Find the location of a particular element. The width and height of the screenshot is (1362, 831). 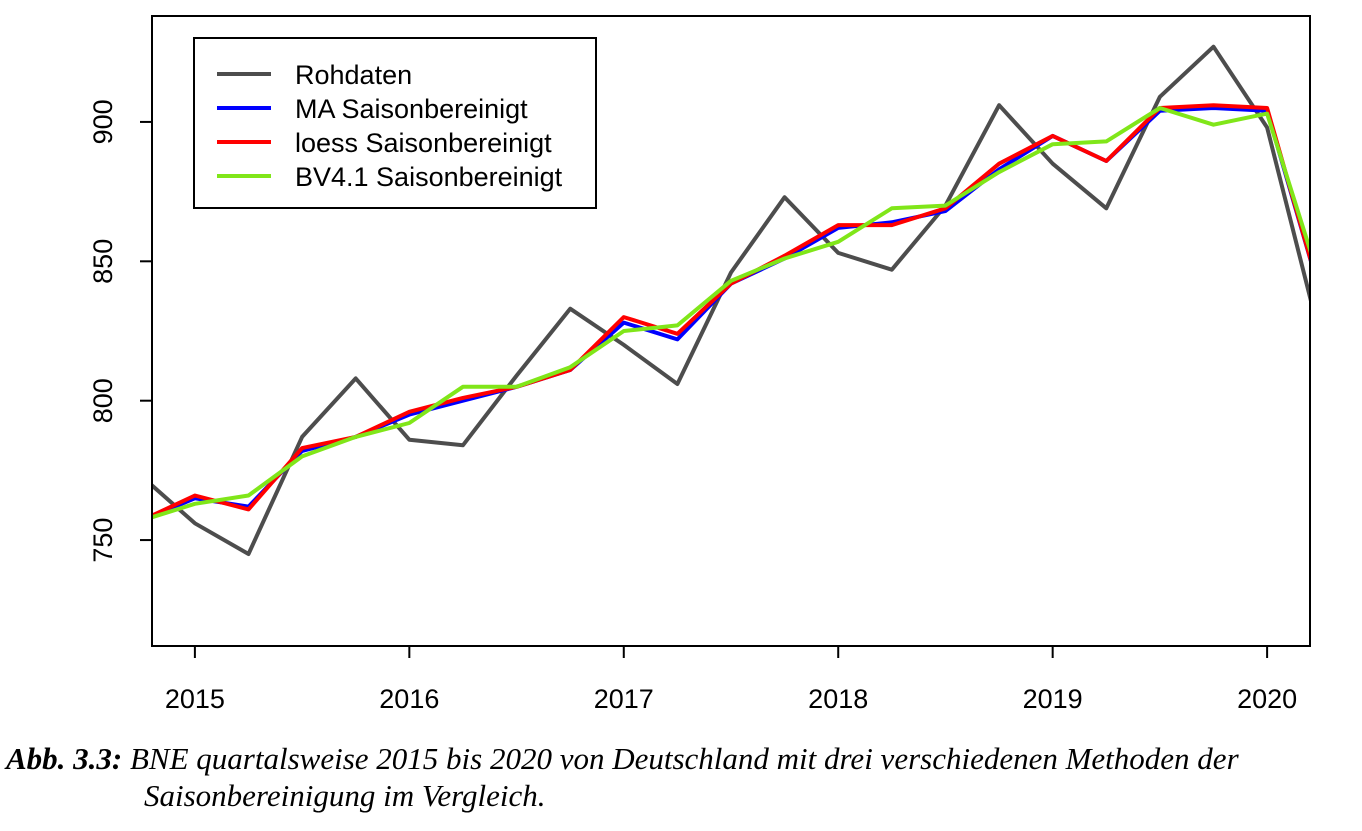

y-tick-label: 800 is located at coordinates (103, 400).